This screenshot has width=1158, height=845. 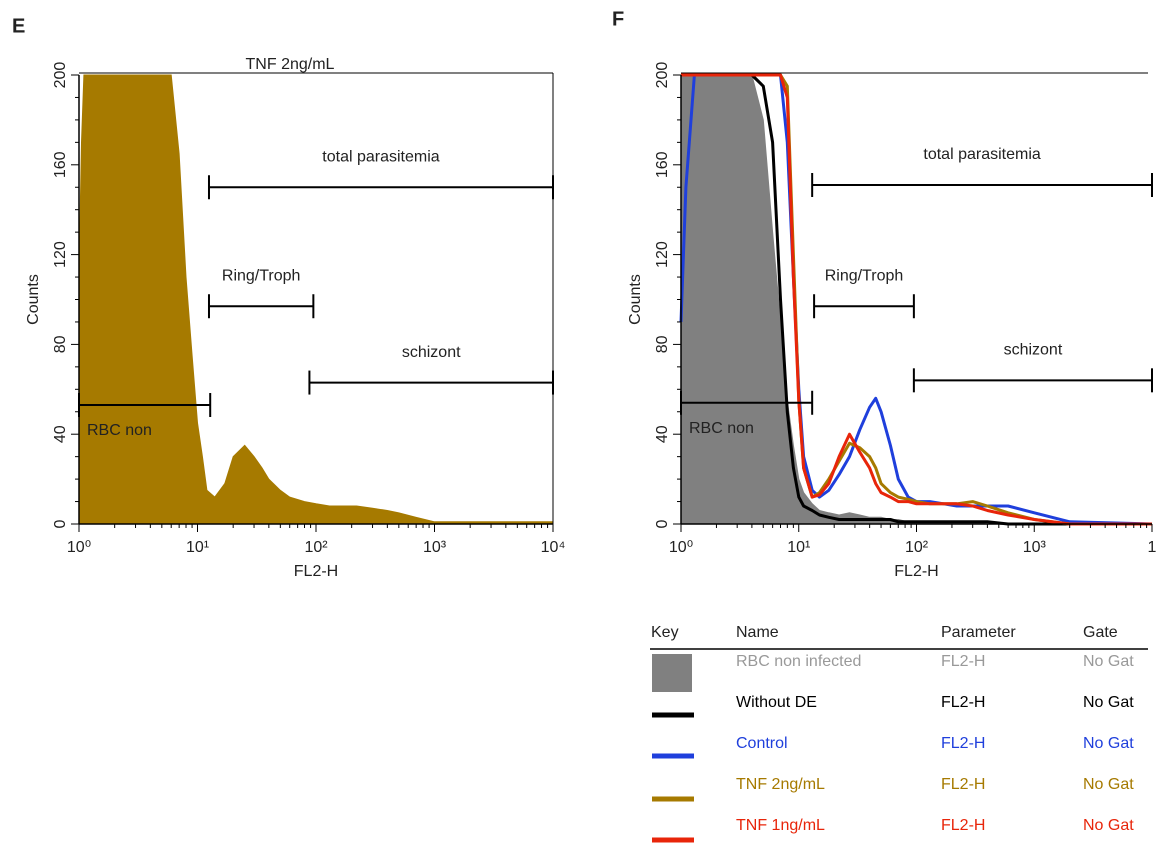 What do you see at coordinates (762, 743) in the screenshot?
I see `legend-name: Control` at bounding box center [762, 743].